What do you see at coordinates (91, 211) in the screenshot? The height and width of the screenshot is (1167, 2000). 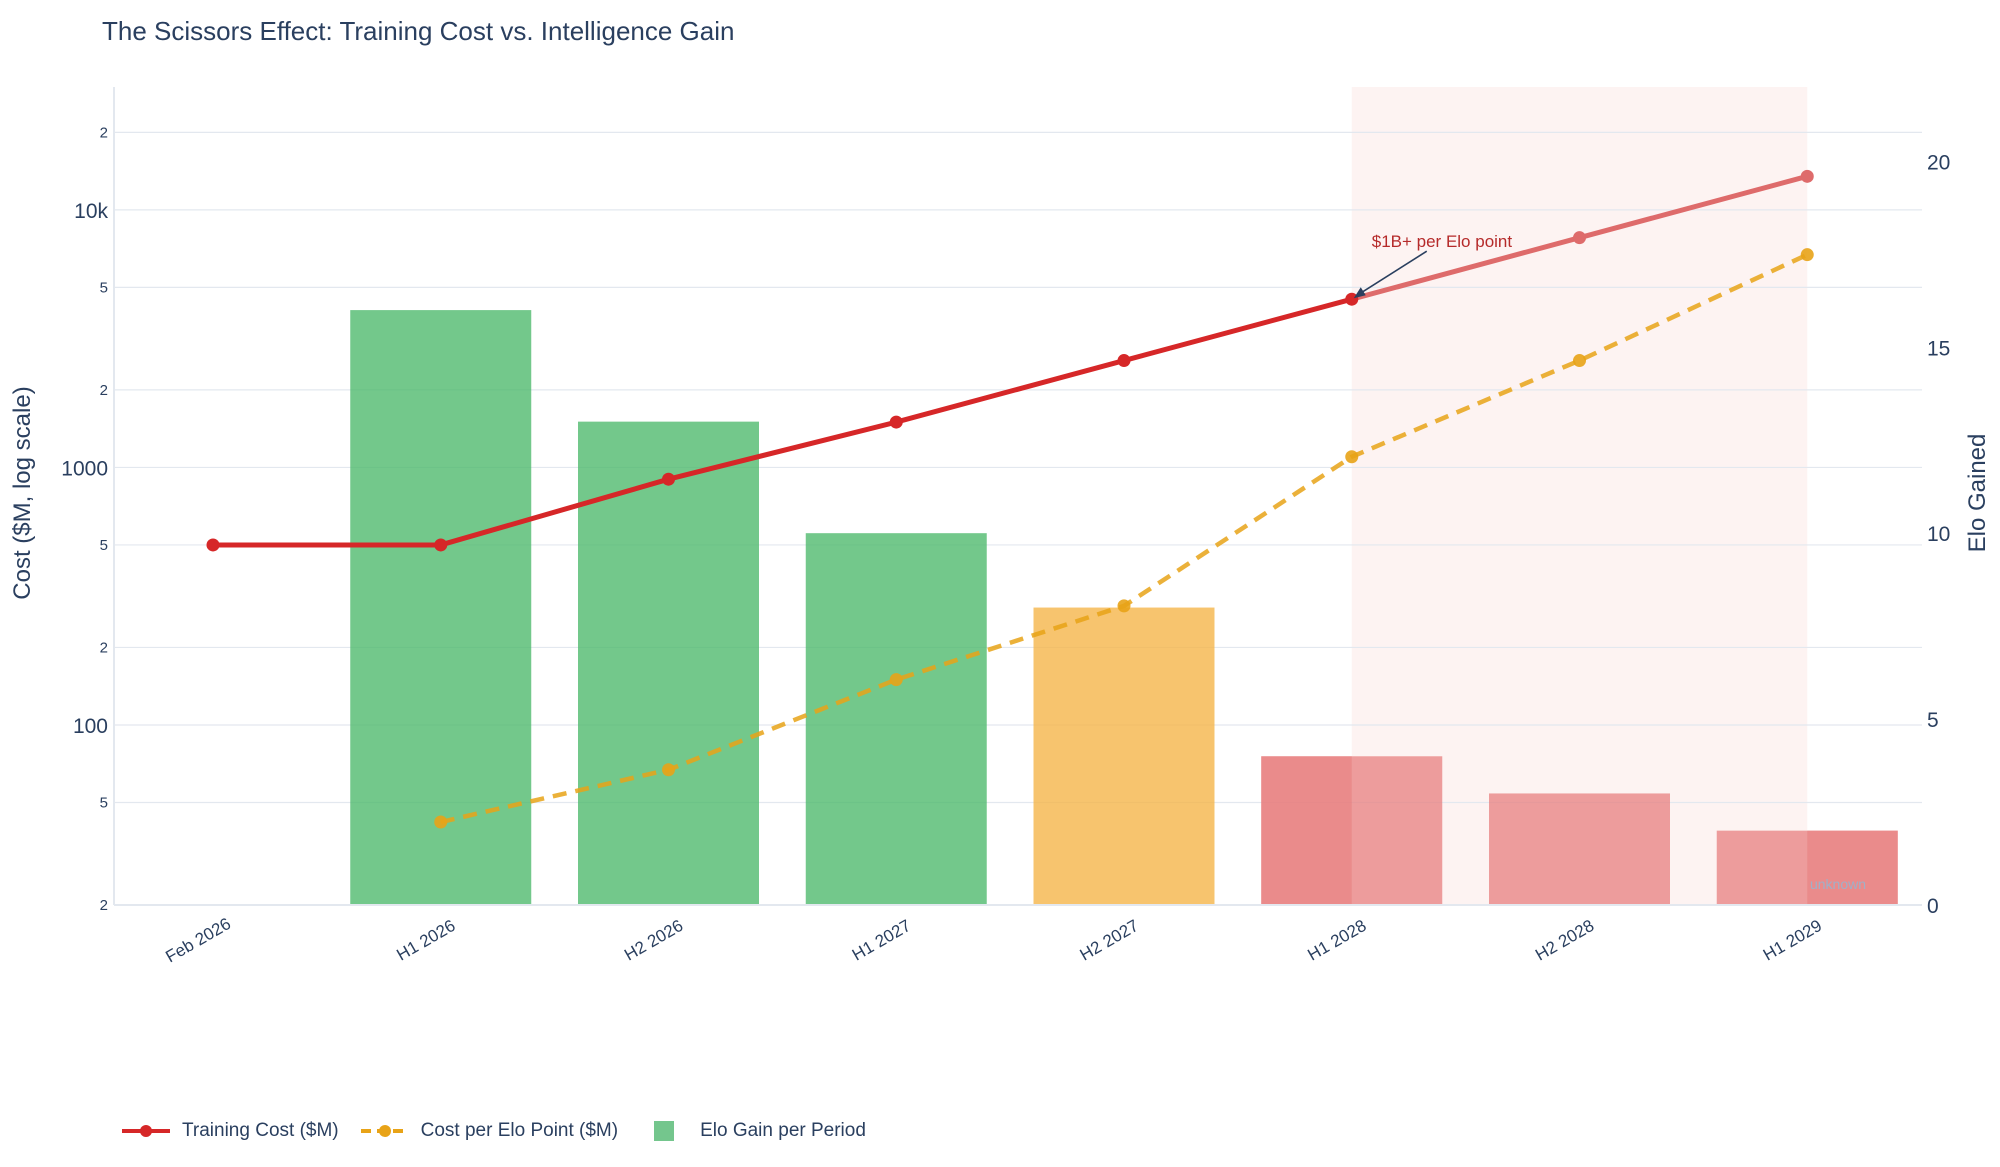 I see `left-tick-label: 10k` at bounding box center [91, 211].